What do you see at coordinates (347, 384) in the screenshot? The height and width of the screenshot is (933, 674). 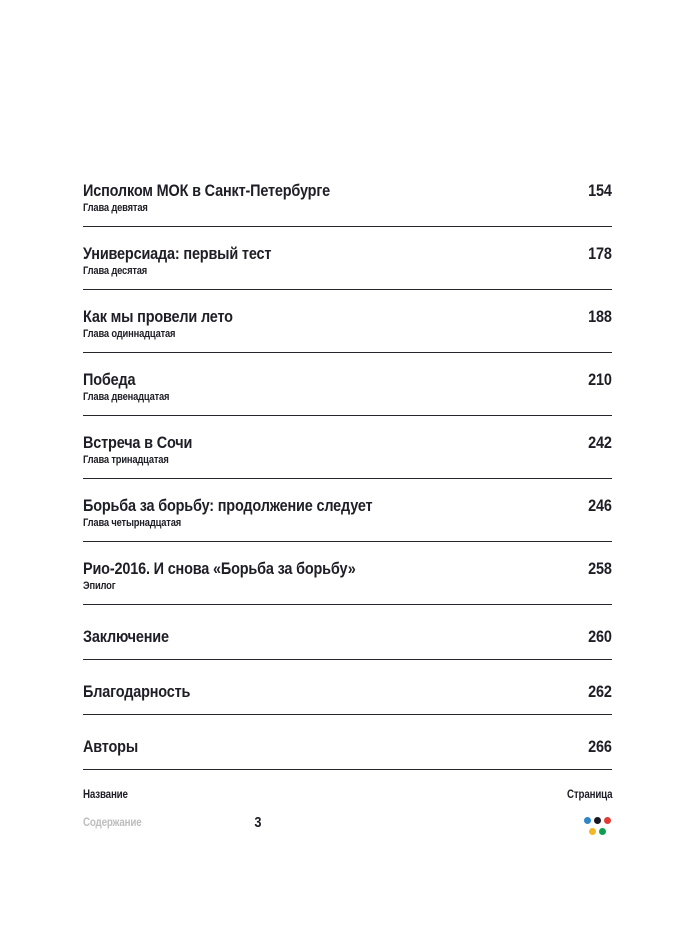 I see `toc-entry: Победа 210 Глава двенадцатая` at bounding box center [347, 384].